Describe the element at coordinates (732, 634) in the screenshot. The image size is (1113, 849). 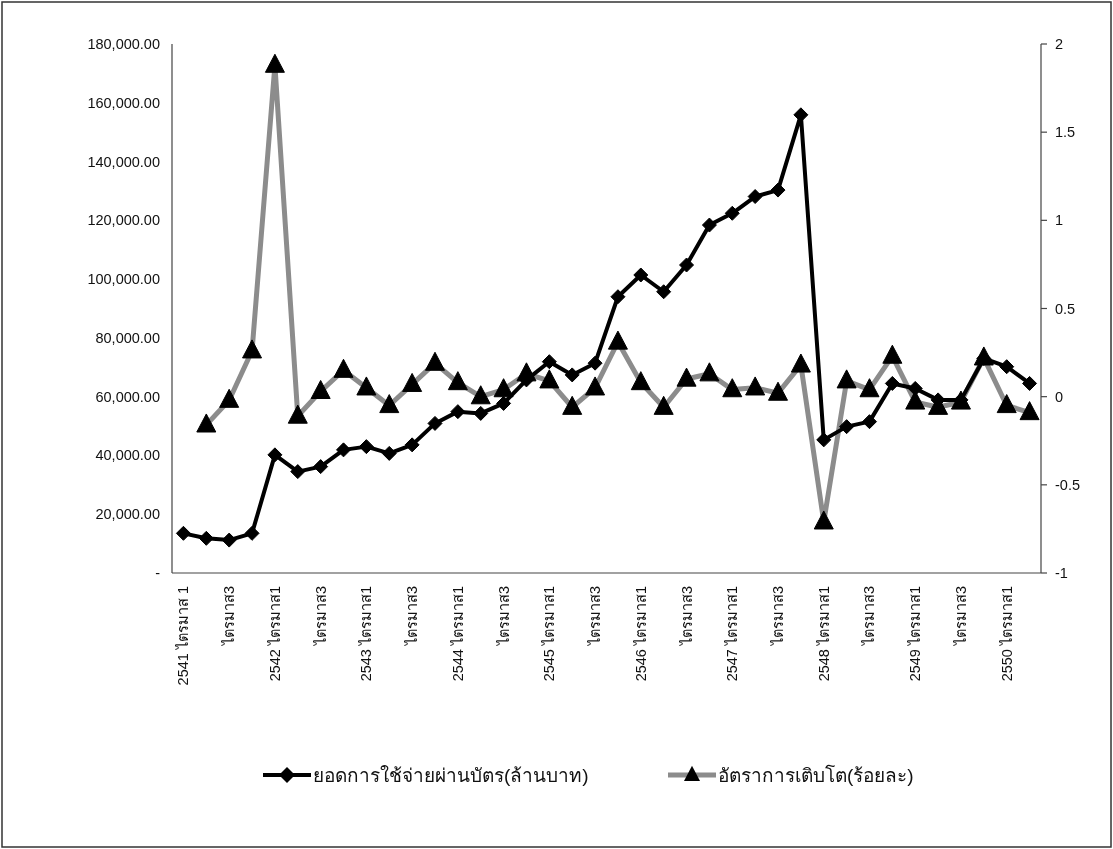
I see `x-tick-label: 2547 ไตรมาส1` at that location.